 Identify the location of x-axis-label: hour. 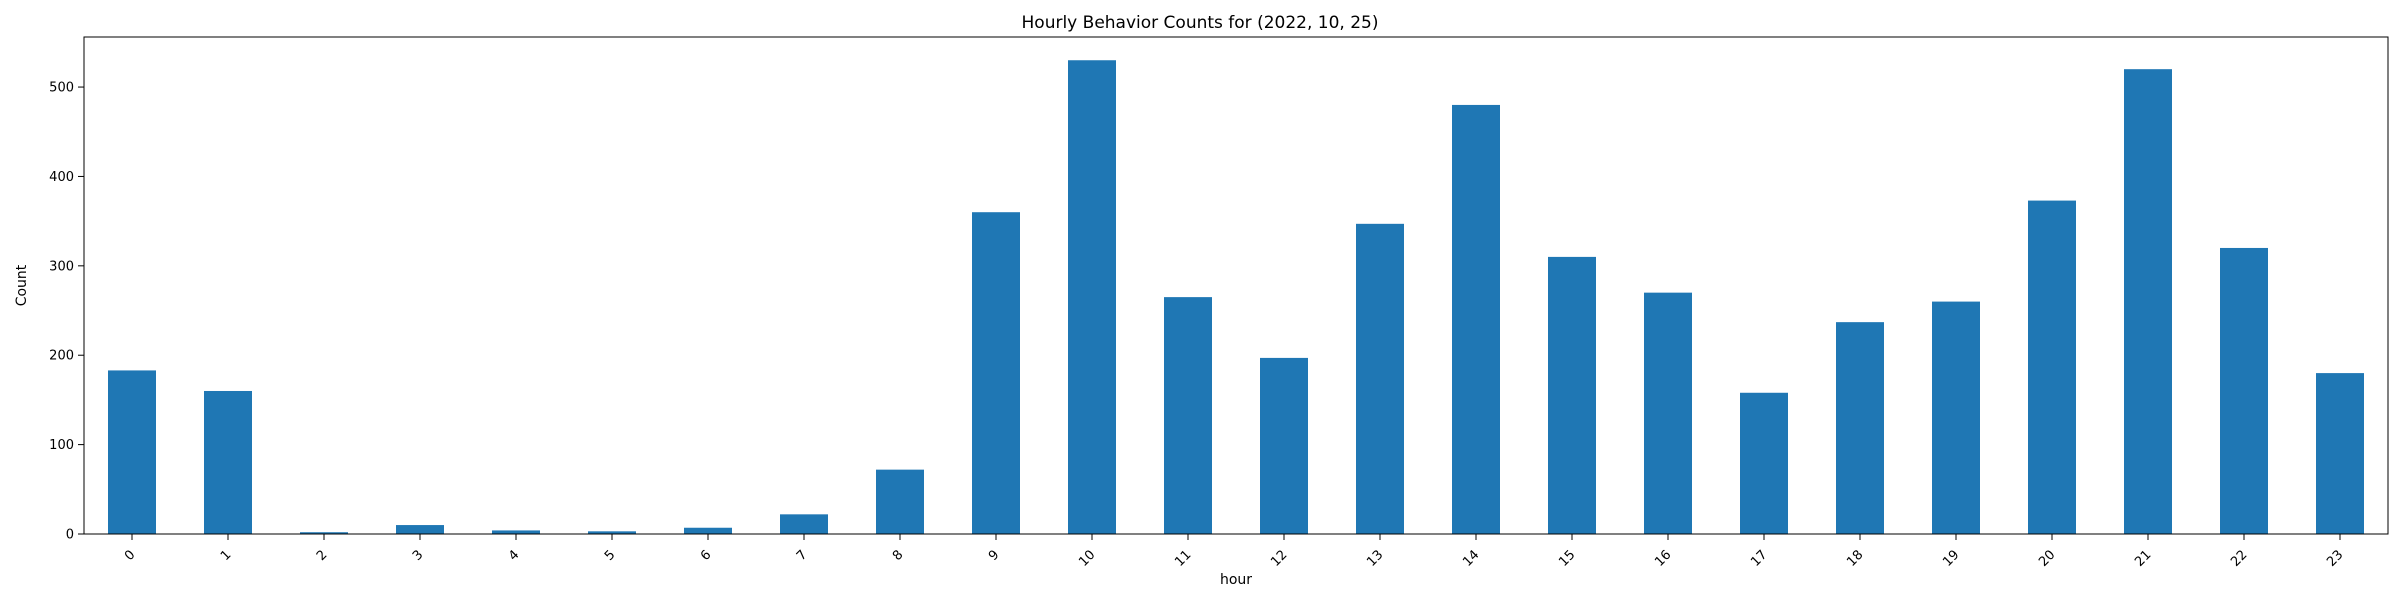
(1236, 580).